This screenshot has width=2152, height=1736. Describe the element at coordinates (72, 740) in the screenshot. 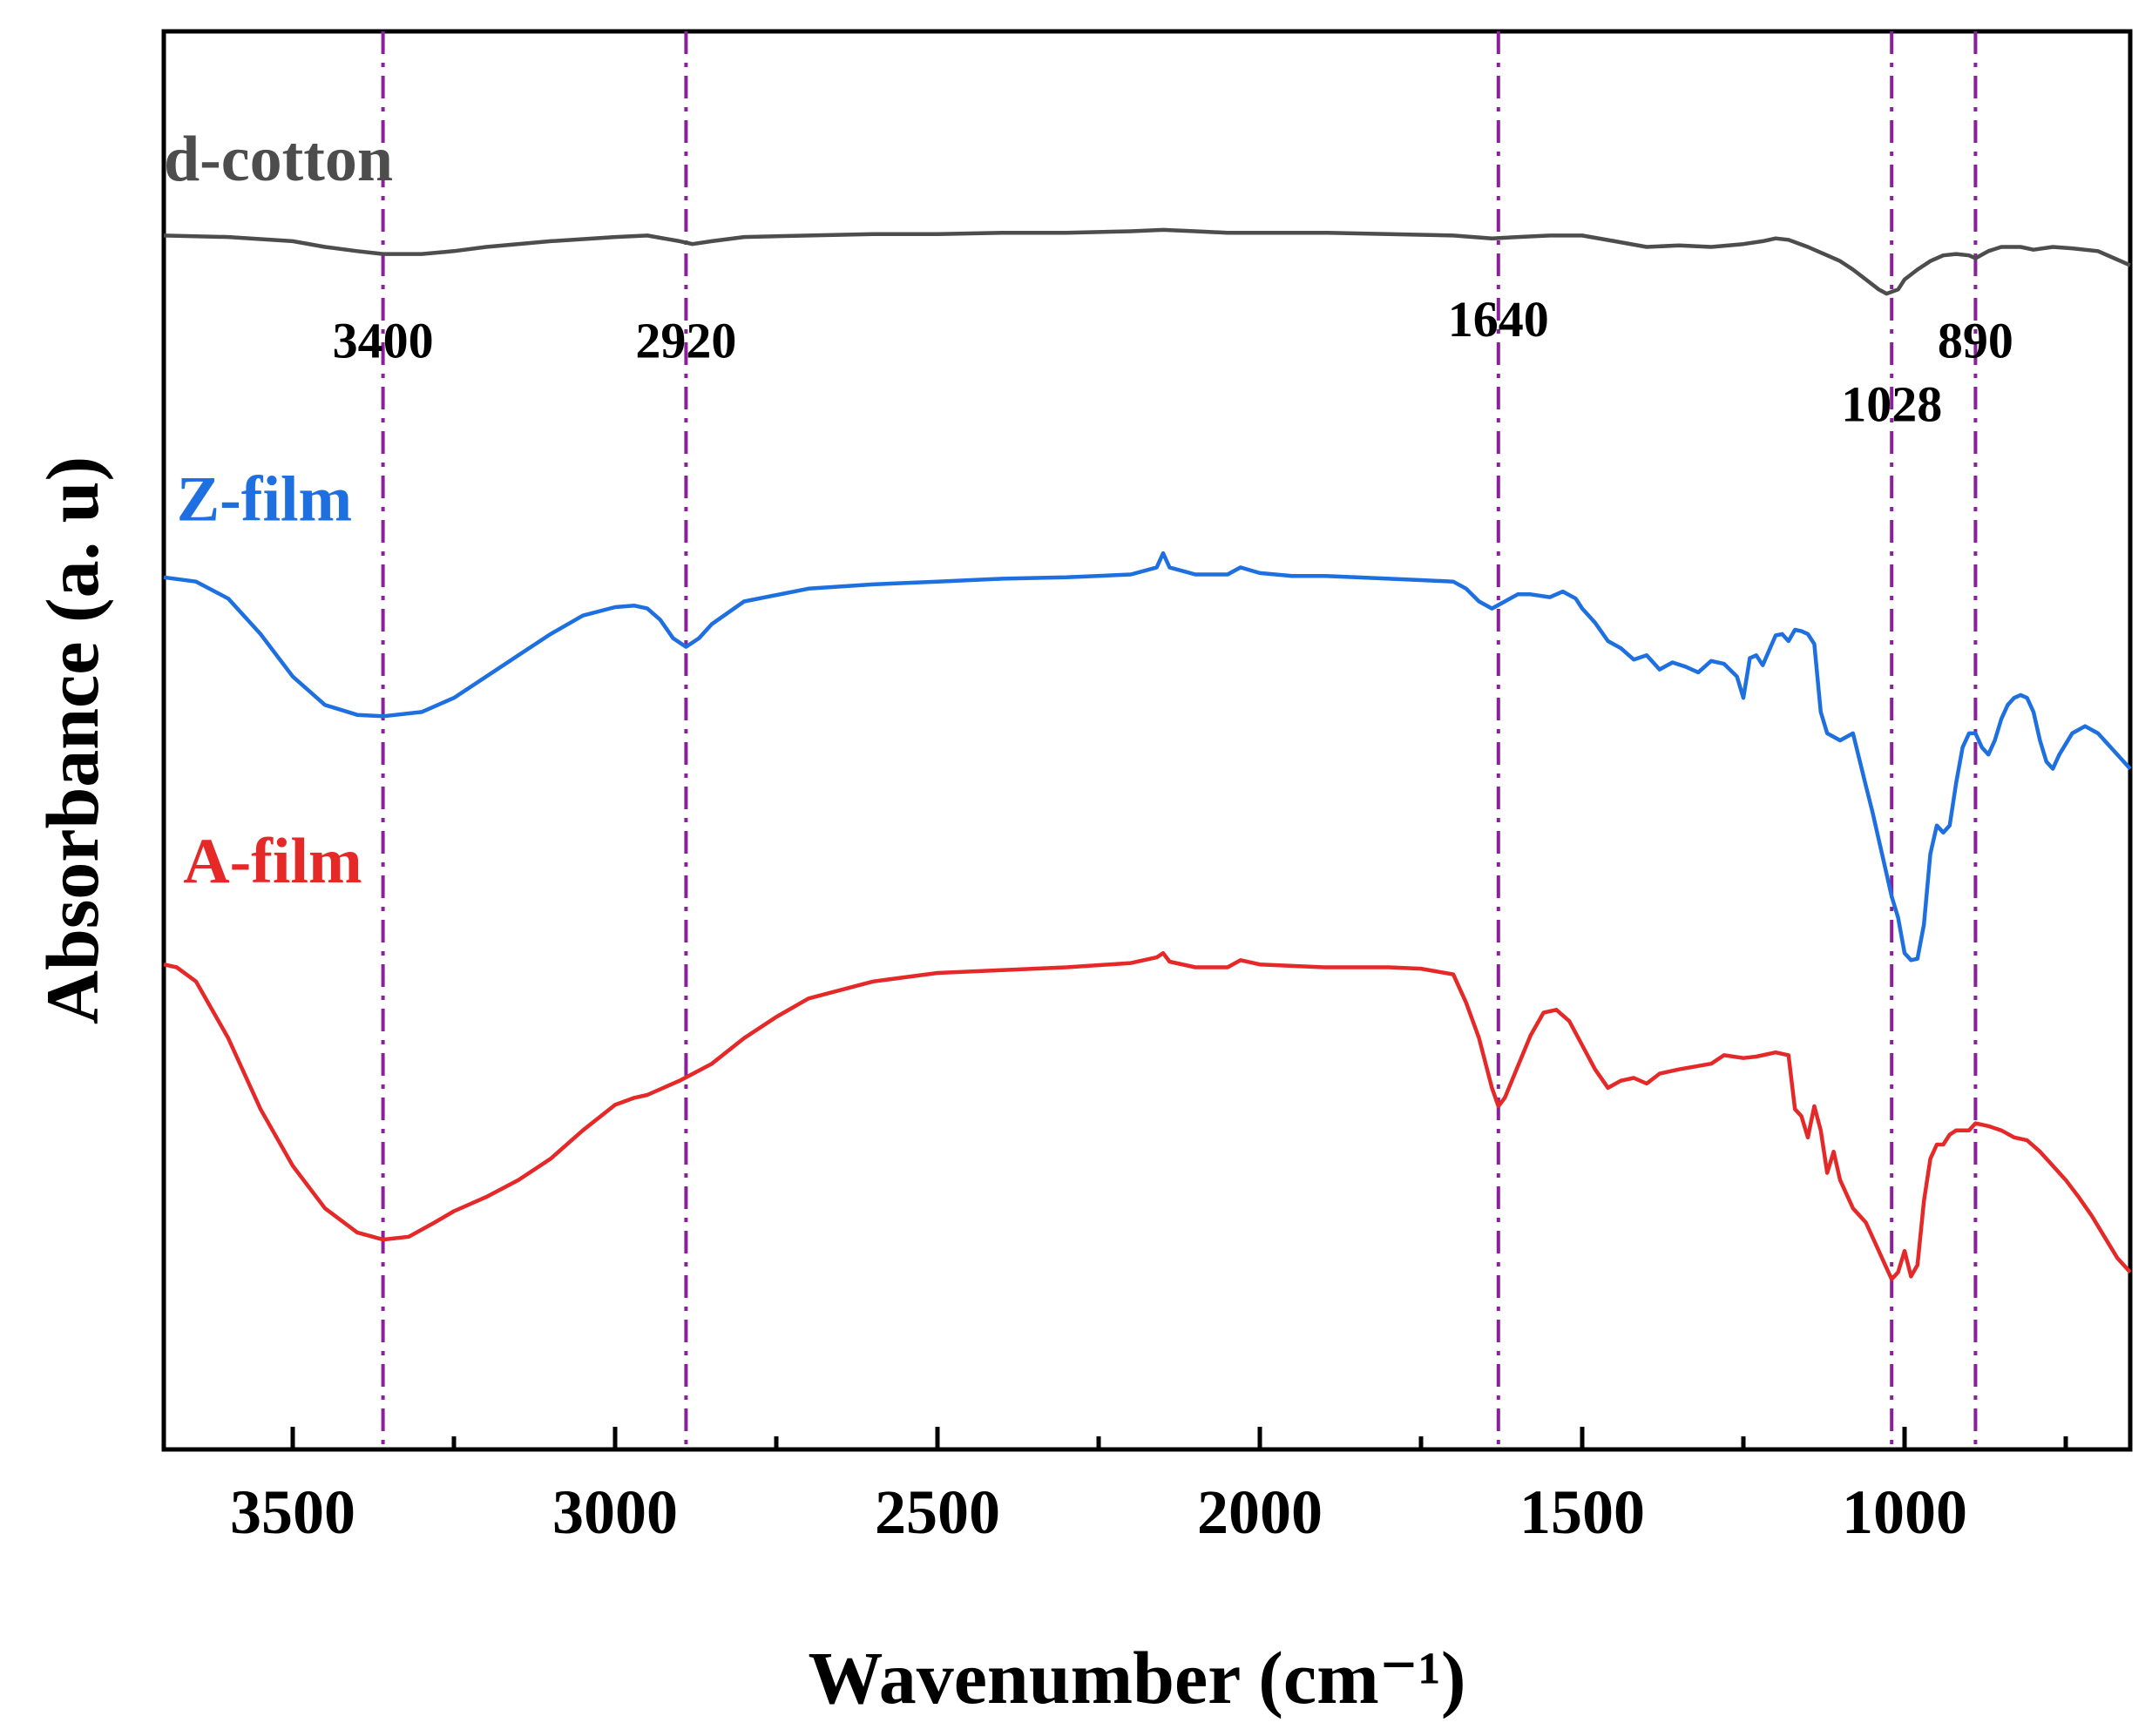

I see `y-axis-title: Absorbance (a. u)` at that location.